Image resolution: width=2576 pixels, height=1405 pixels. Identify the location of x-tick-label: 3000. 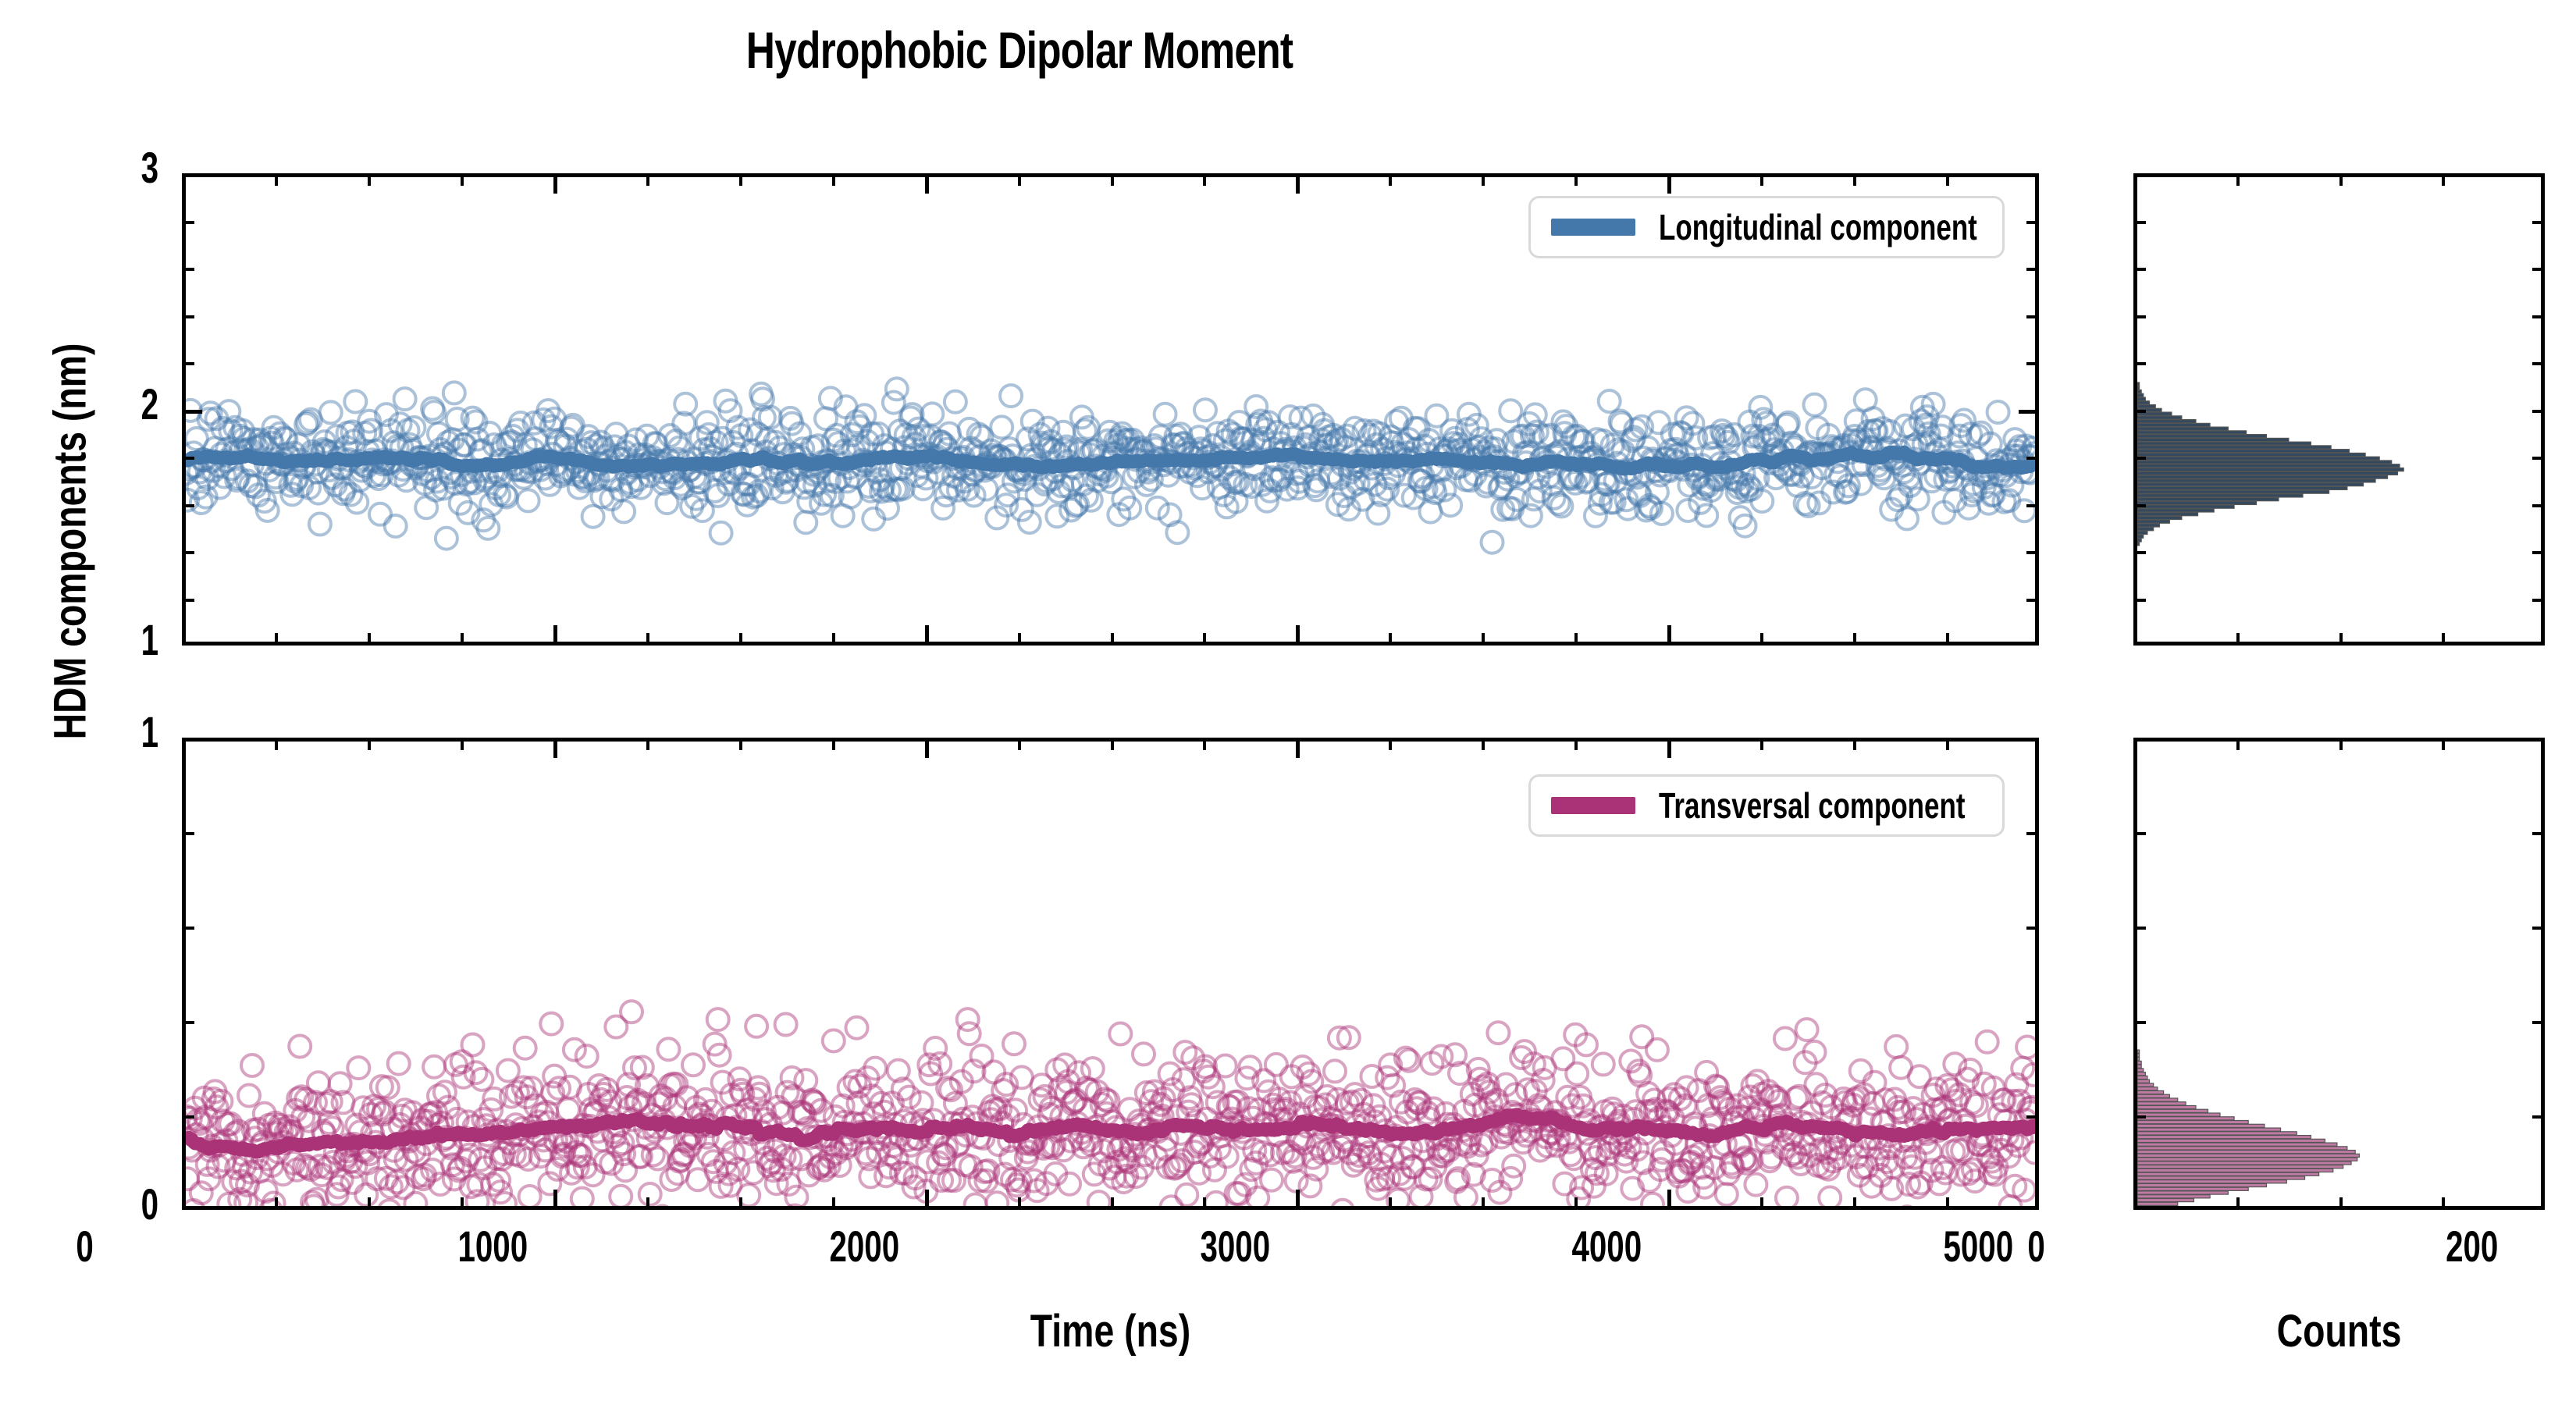
(1235, 1246).